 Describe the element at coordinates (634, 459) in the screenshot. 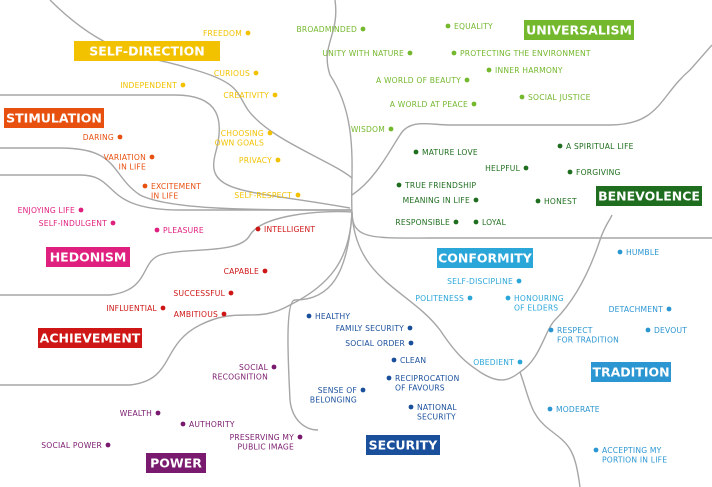

I see `value-label: PORTION IN LIFE` at that location.